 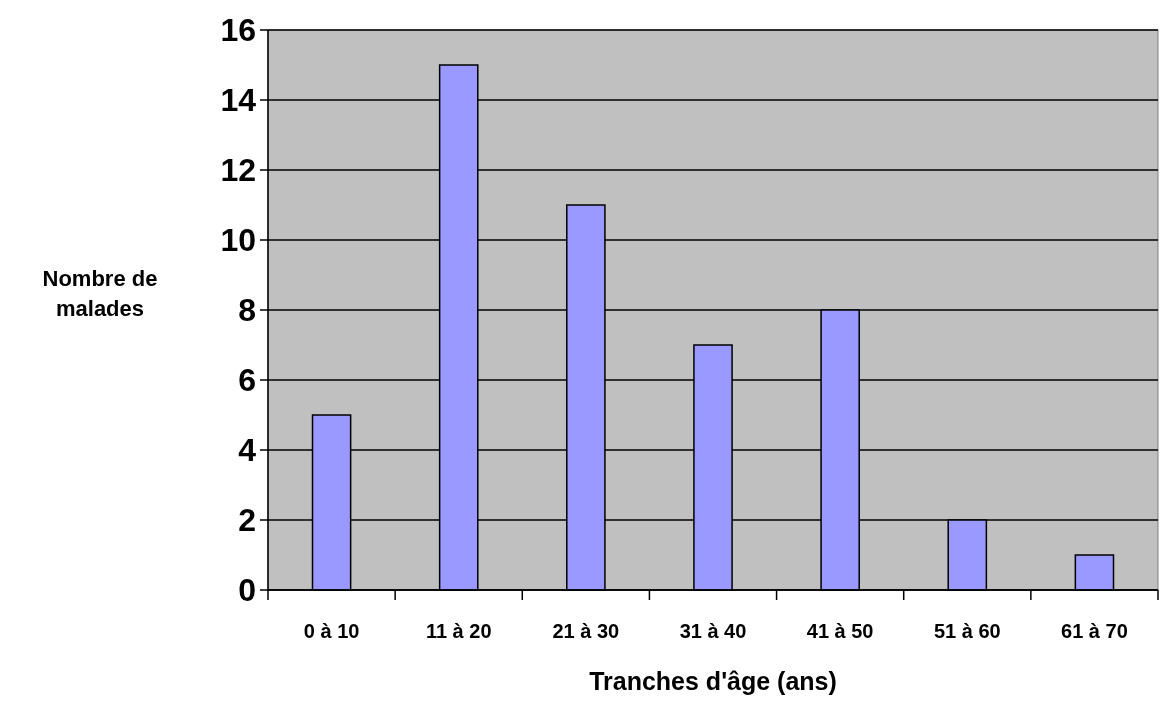 I want to click on y-tick-label: 6, so click(x=247, y=380).